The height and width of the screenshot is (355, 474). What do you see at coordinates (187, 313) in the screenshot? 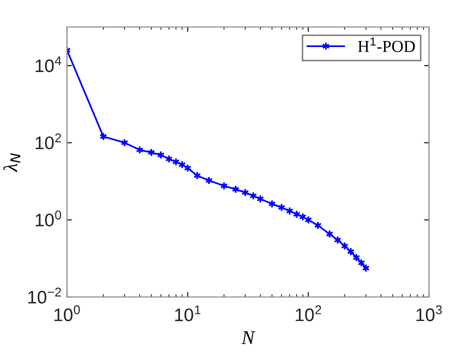
I see `x-tick-label: 10$^{1}$` at bounding box center [187, 313].